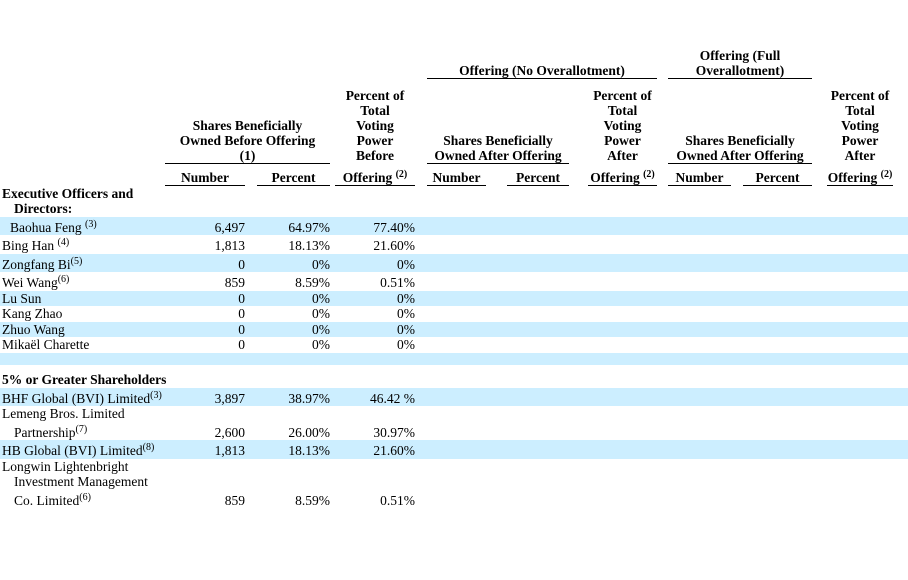  Describe the element at coordinates (860, 95) in the screenshot. I see `col-header-line: Percent of` at that location.